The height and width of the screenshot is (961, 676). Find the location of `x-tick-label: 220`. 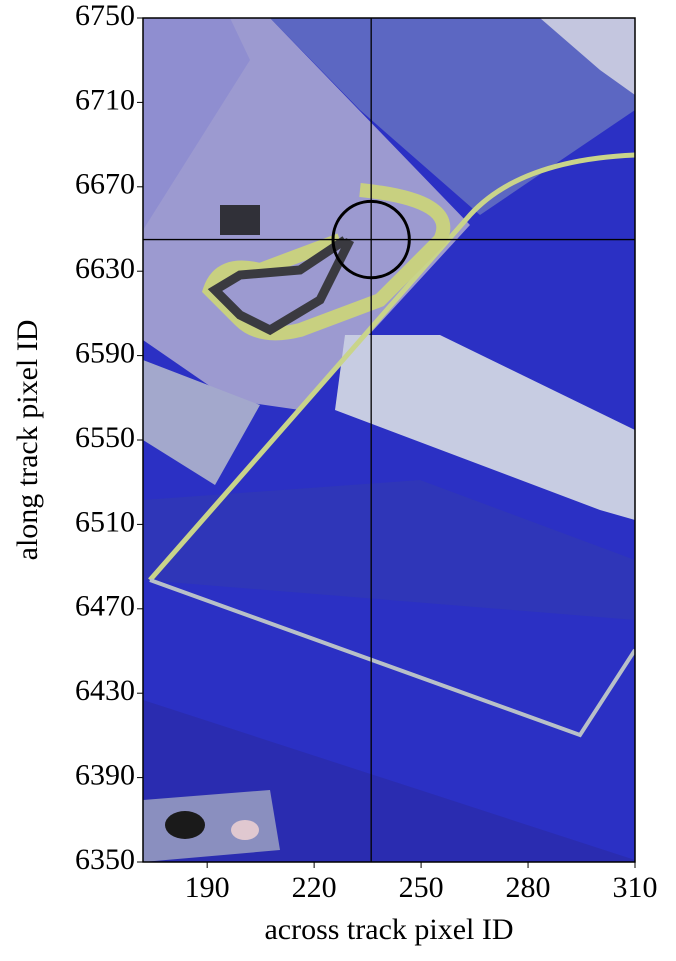

x-tick-label: 220 is located at coordinates (314, 887).